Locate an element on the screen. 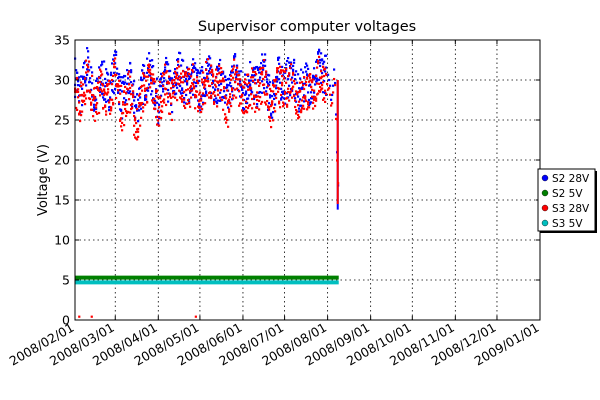 The width and height of the screenshot is (600, 400). legend-marker is located at coordinates (545, 178).